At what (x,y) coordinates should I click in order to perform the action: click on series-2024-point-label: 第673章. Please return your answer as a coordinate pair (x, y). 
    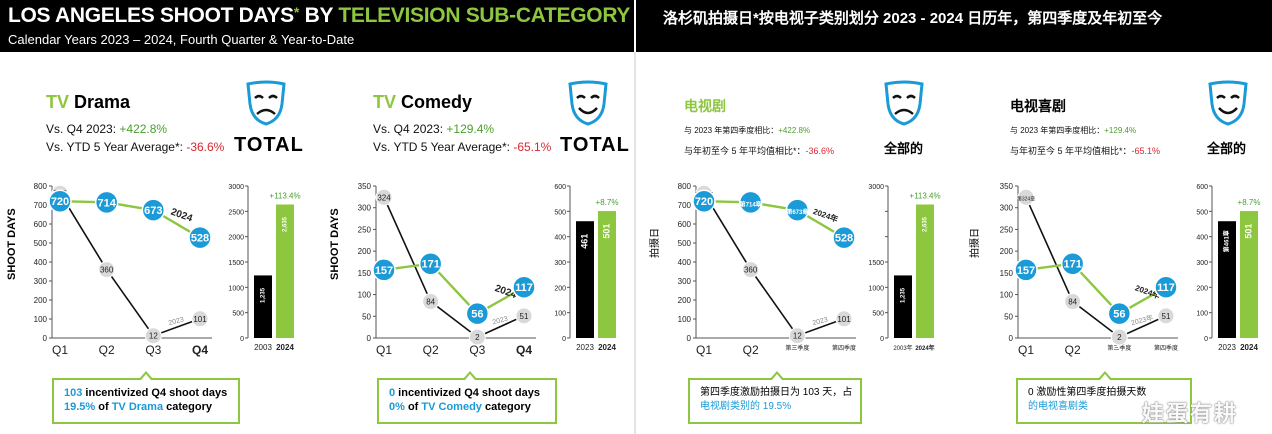
    Looking at the image, I should click on (796, 212).